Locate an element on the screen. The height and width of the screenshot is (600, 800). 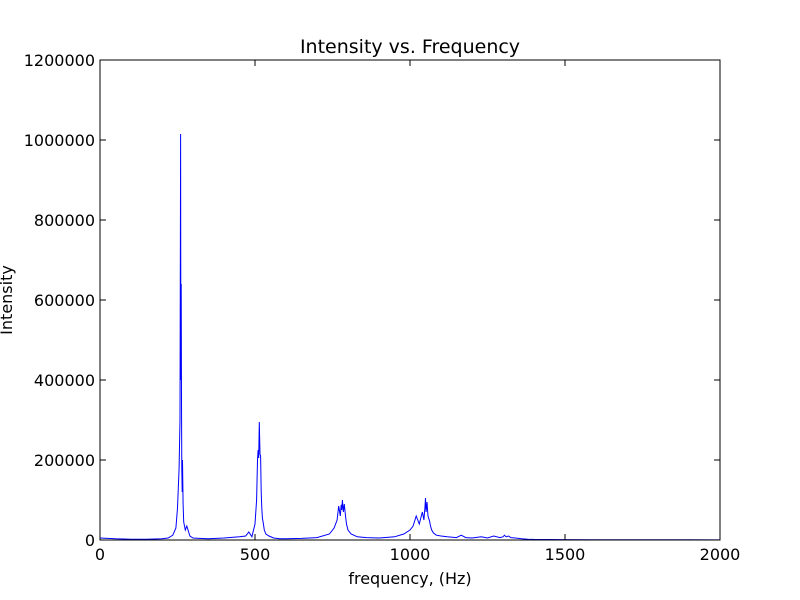
y-tick-label: 1000000 is located at coordinates (59, 140).